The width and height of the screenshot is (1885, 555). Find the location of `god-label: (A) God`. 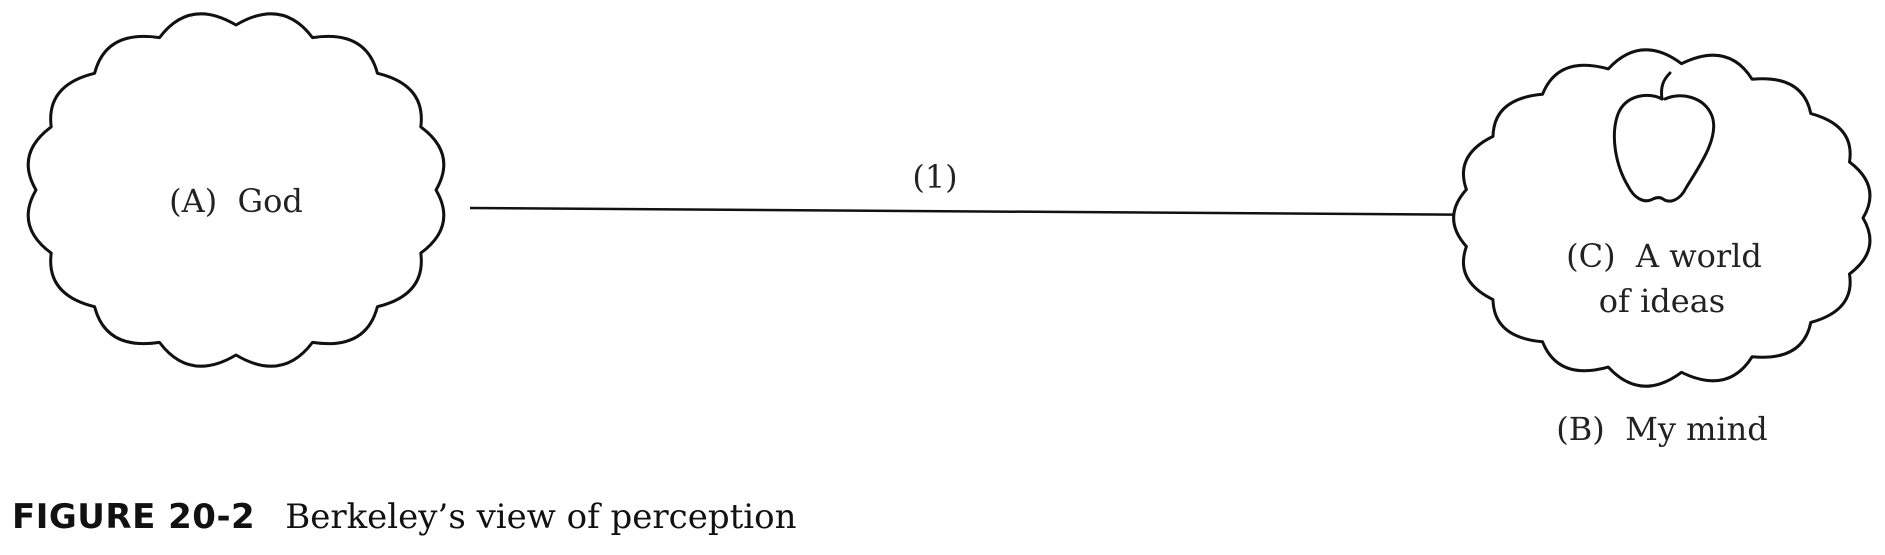

god-label: (A) God is located at coordinates (236, 201).